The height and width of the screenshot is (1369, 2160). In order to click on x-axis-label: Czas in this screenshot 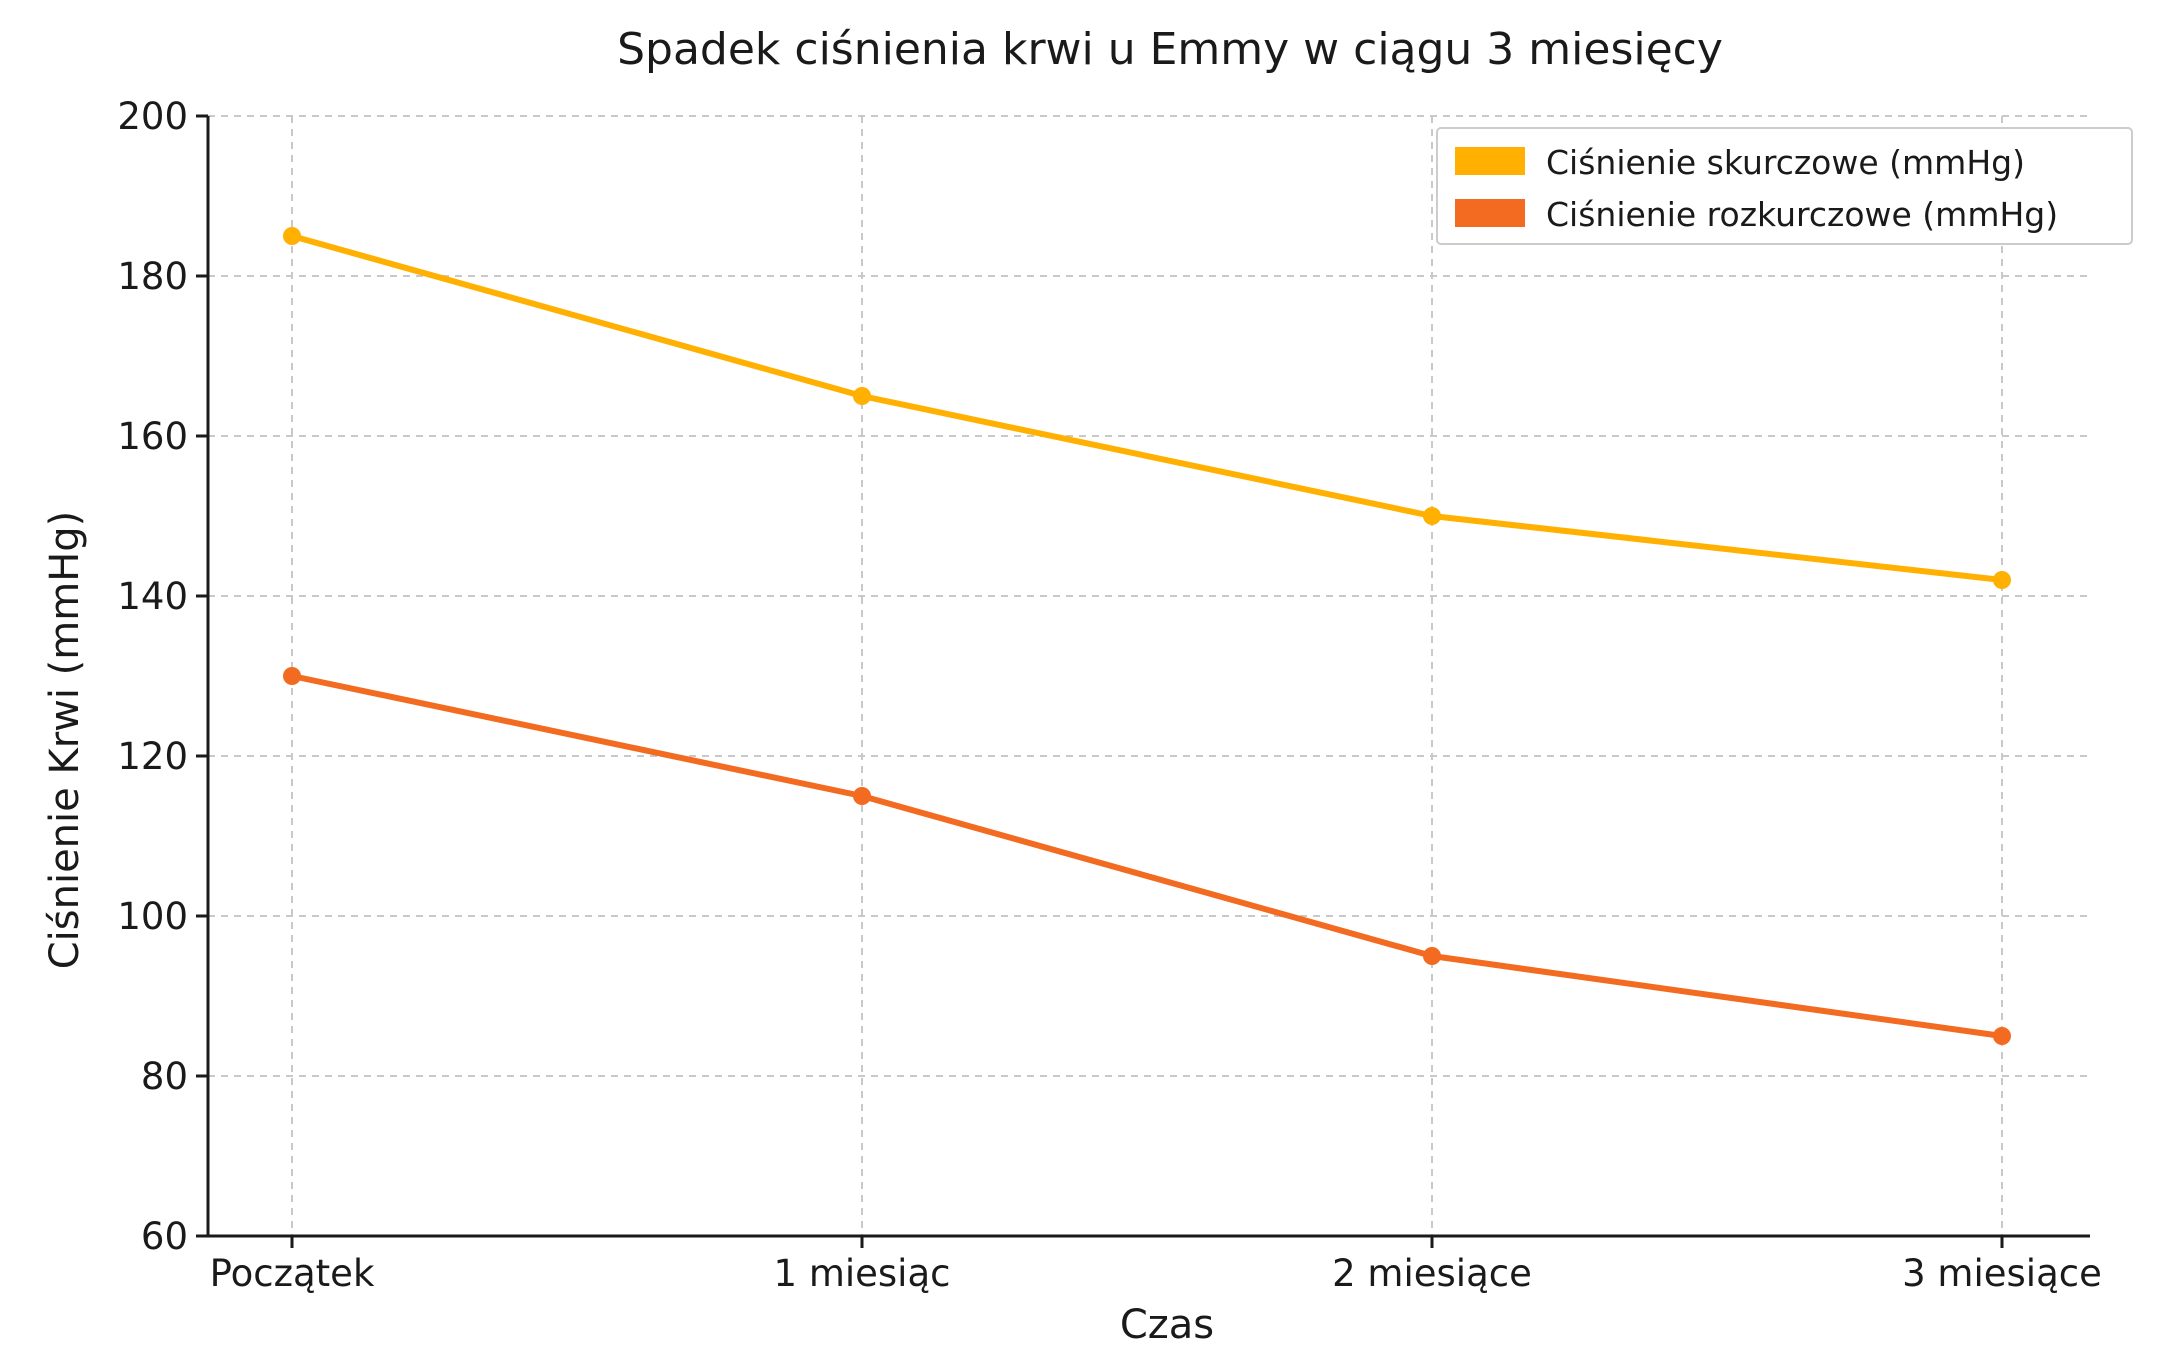, I will do `click(1167, 1325)`.